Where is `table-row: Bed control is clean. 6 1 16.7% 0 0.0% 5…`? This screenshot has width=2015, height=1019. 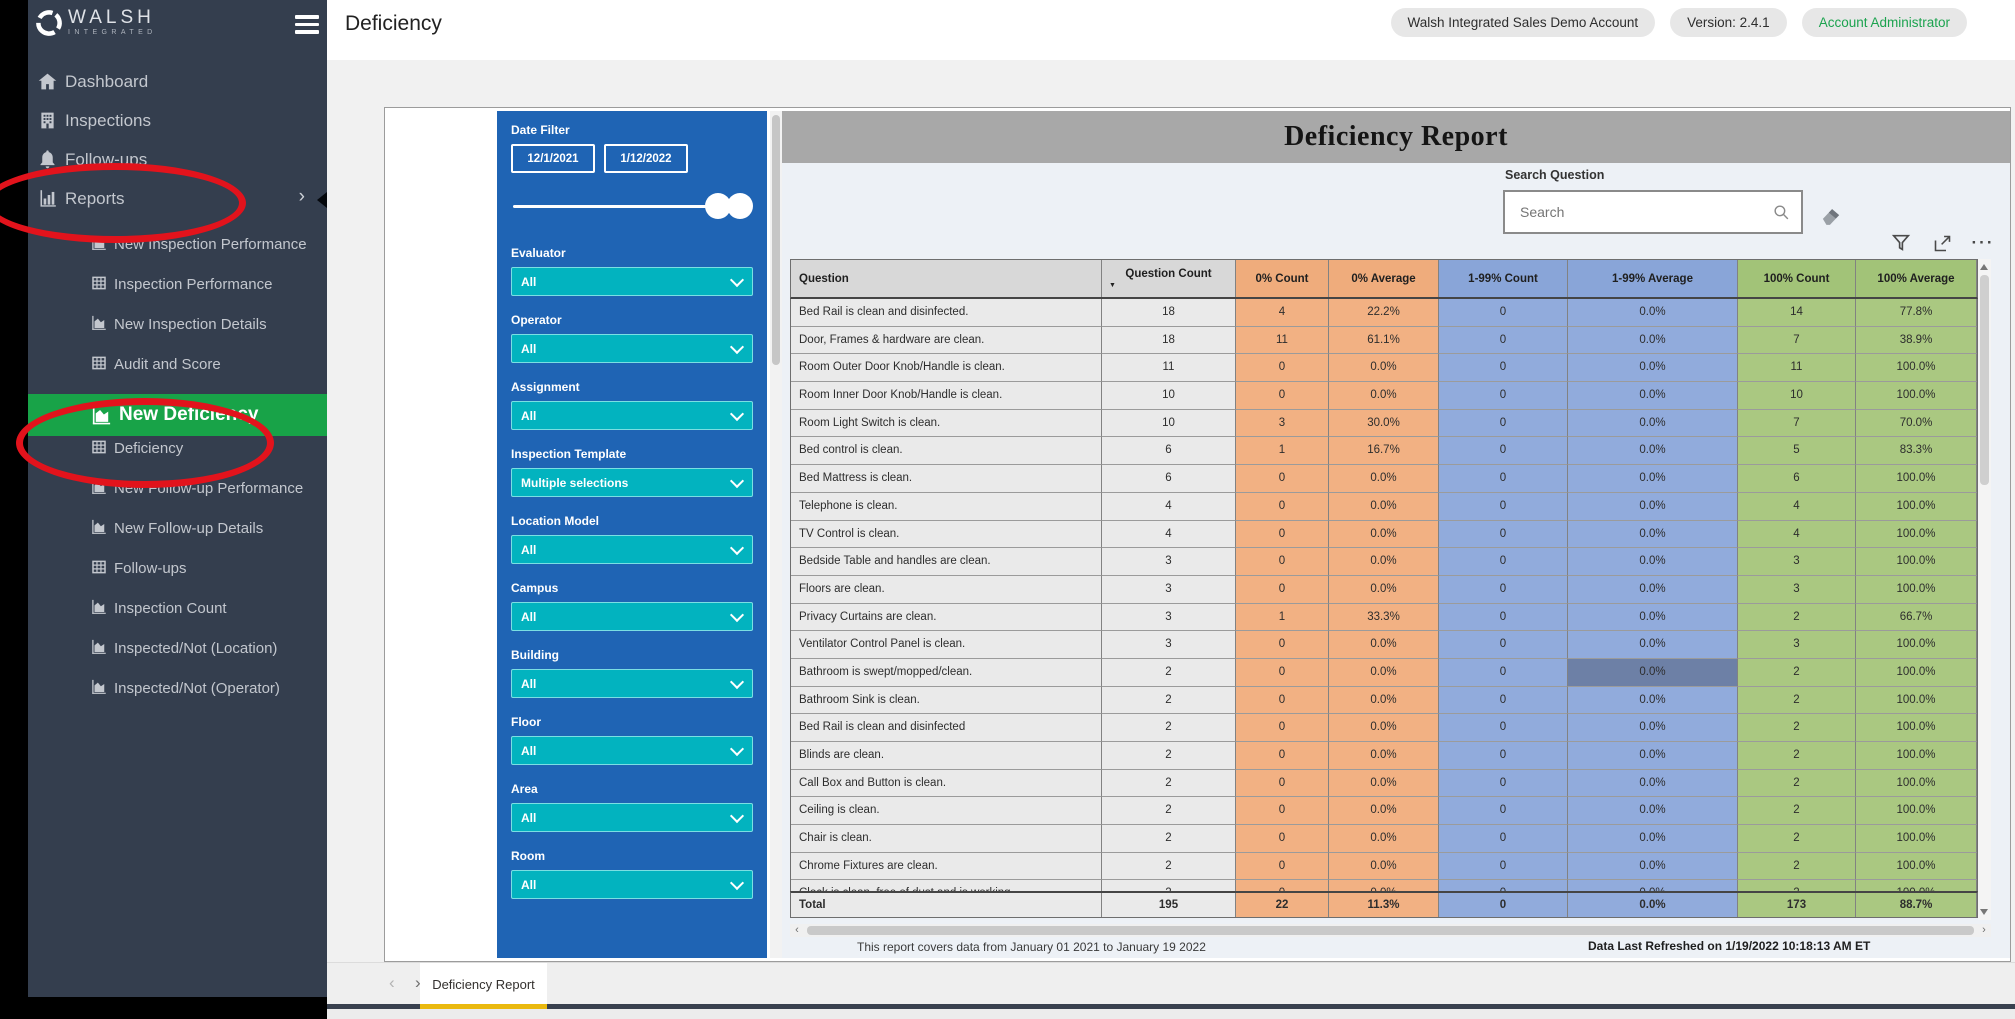
table-row: Bed control is clean. 6 1 16.7% 0 0.0% 5… is located at coordinates (1384, 451).